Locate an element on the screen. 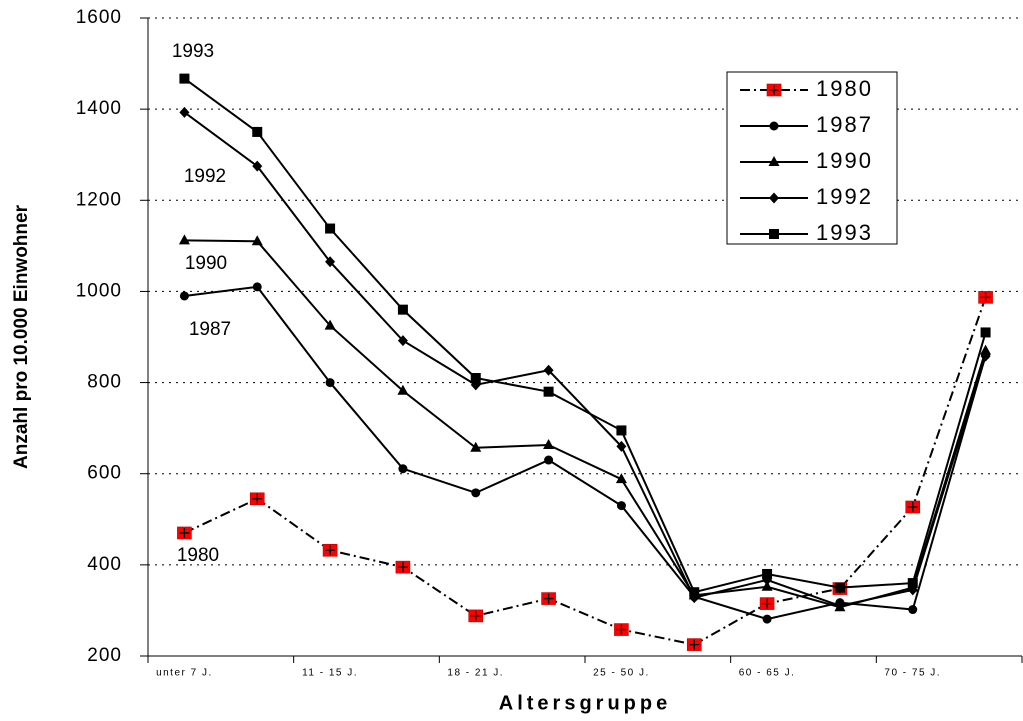  y-tick-label: 1200 is located at coordinates (99, 199).